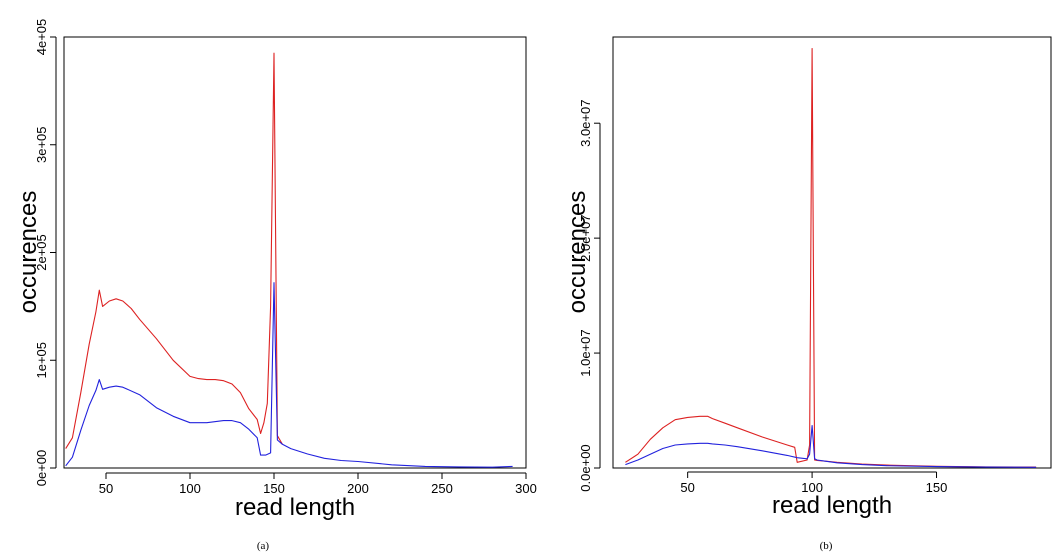 This screenshot has height=558, width=1055. I want to click on x-tick-label: 250, so click(442, 488).